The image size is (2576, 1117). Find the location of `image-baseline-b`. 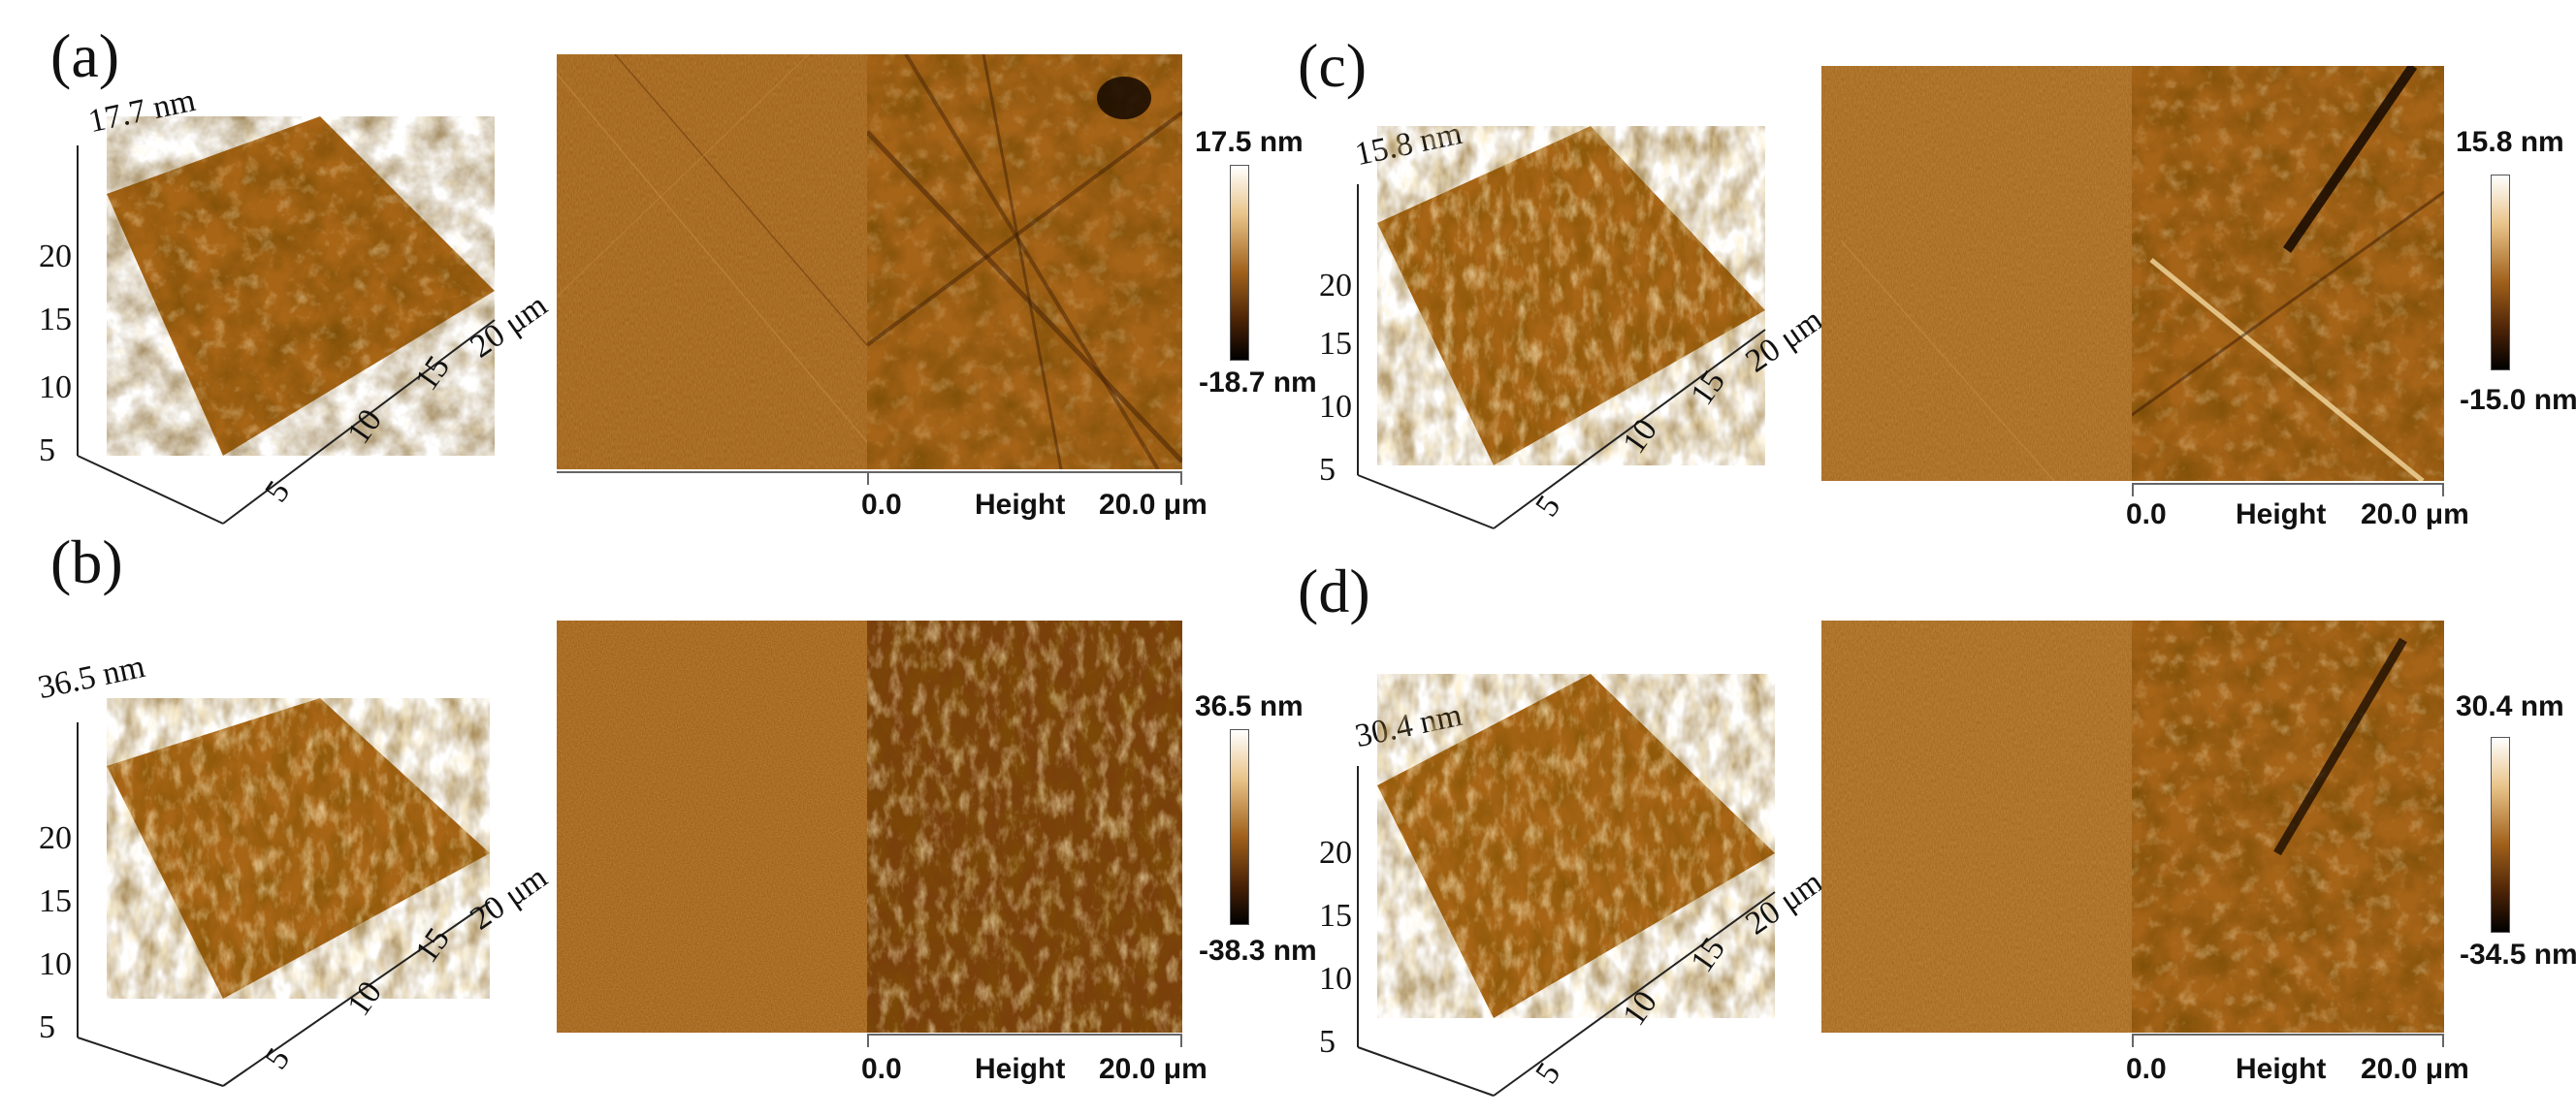

image-baseline-b is located at coordinates (1024, 1035).